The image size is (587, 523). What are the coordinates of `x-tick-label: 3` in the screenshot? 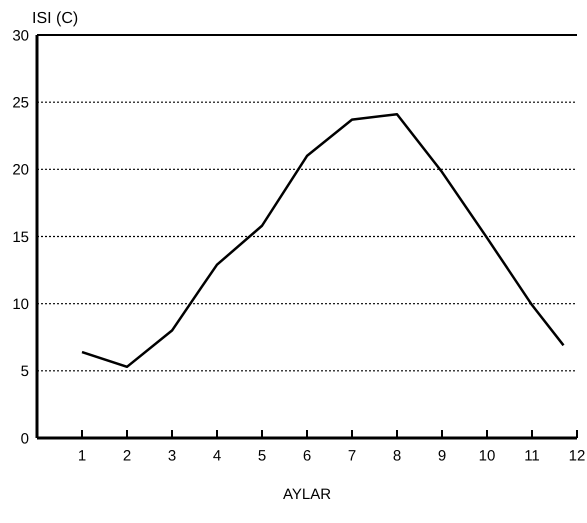 It's located at (172, 456).